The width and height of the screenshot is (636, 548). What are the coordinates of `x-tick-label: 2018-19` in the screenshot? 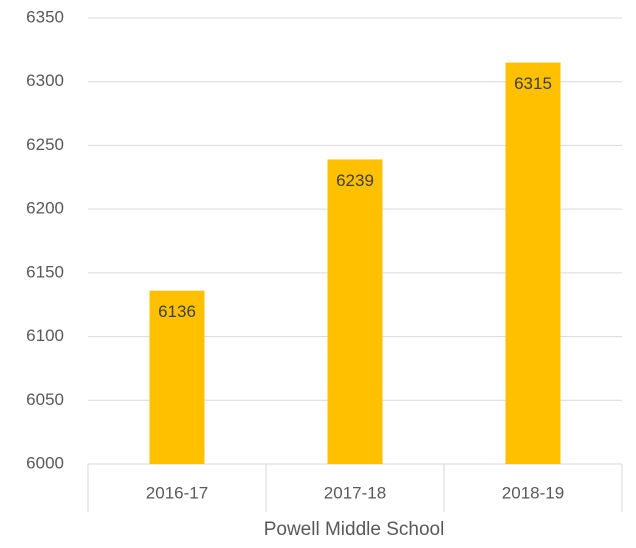 It's located at (533, 492).